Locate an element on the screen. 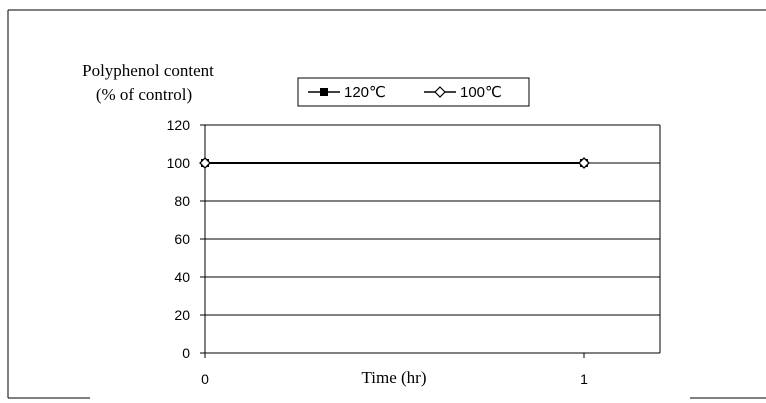  y-tick-label: 80 is located at coordinates (182, 201).